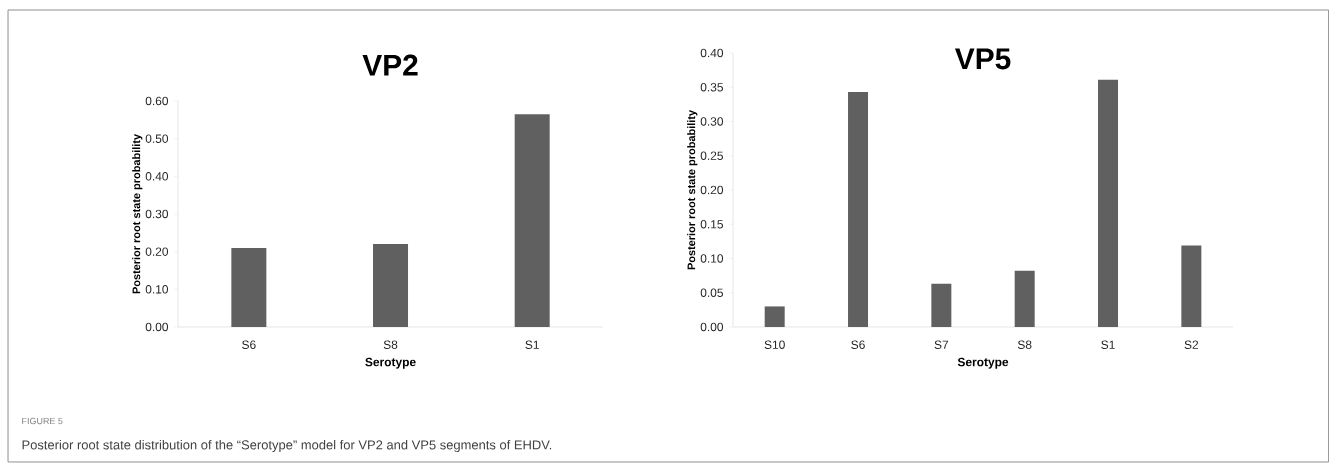 The image size is (1329, 470). Describe the element at coordinates (1191, 344) in the screenshot. I see `x-tick-label: S2` at that location.